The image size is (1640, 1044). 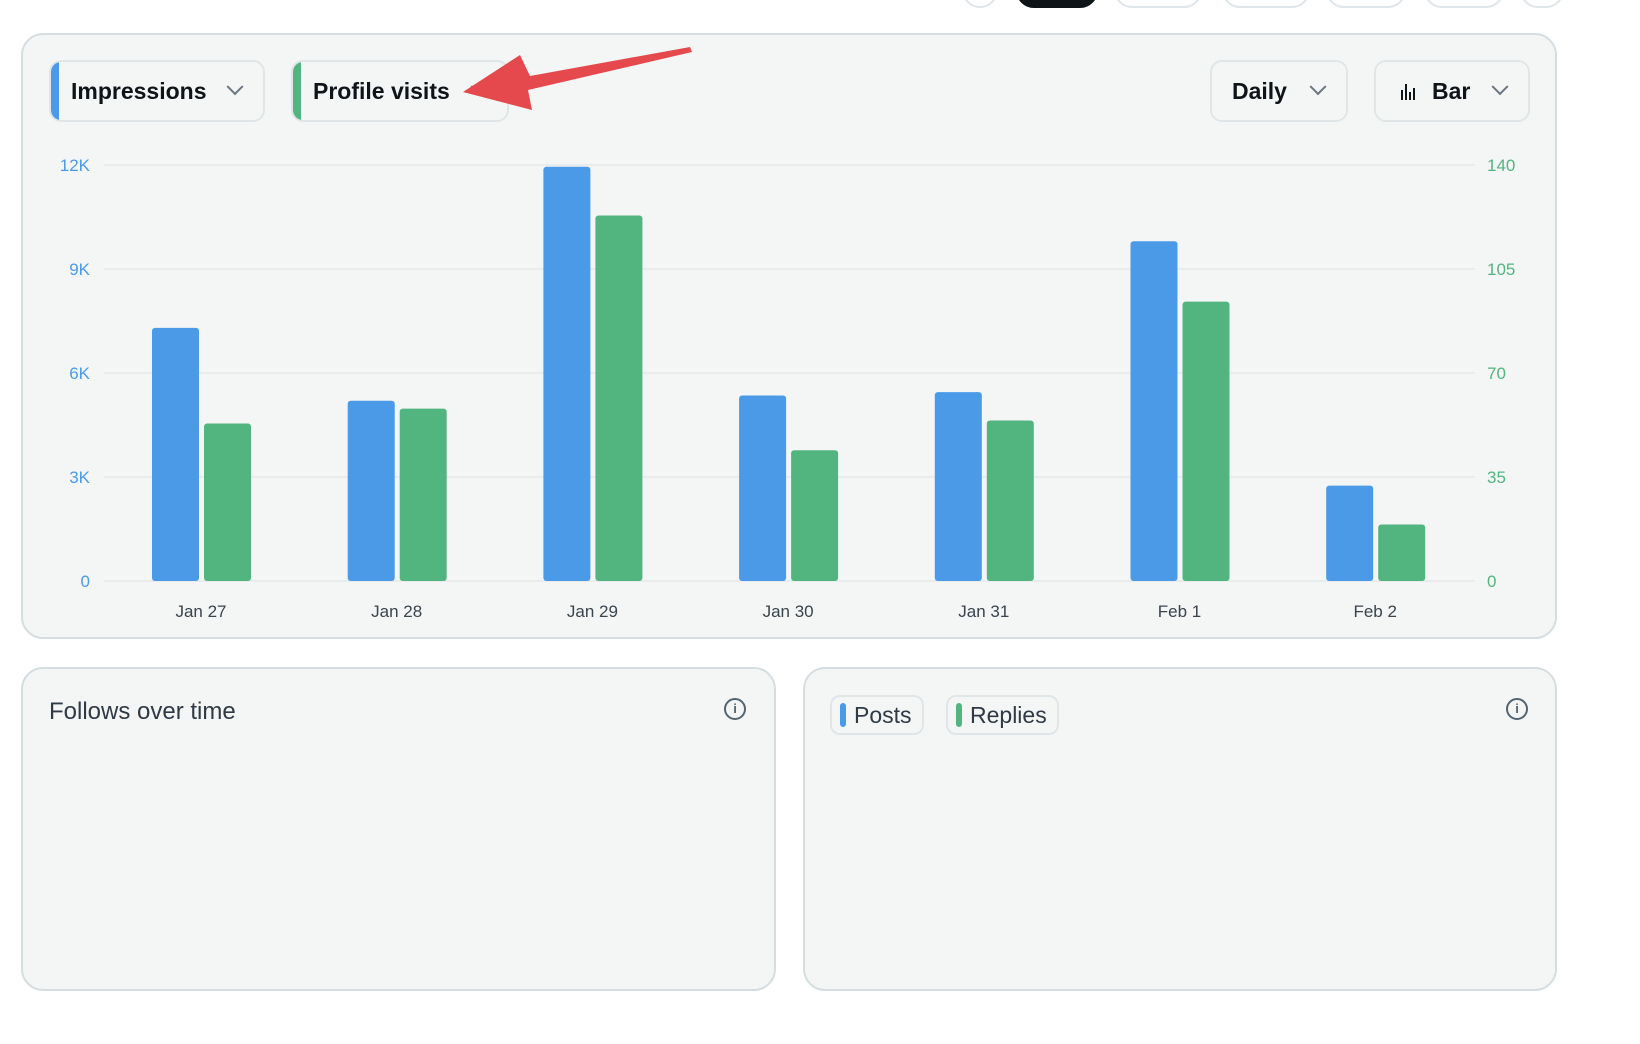 What do you see at coordinates (843, 715) in the screenshot?
I see `posts-marker` at bounding box center [843, 715].